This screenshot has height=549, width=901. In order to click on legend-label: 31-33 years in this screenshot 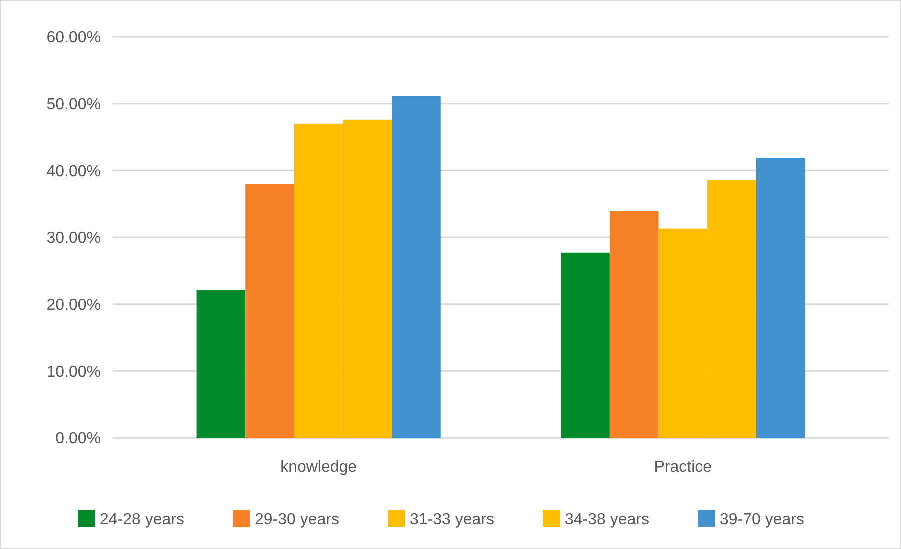, I will do `click(452, 520)`.